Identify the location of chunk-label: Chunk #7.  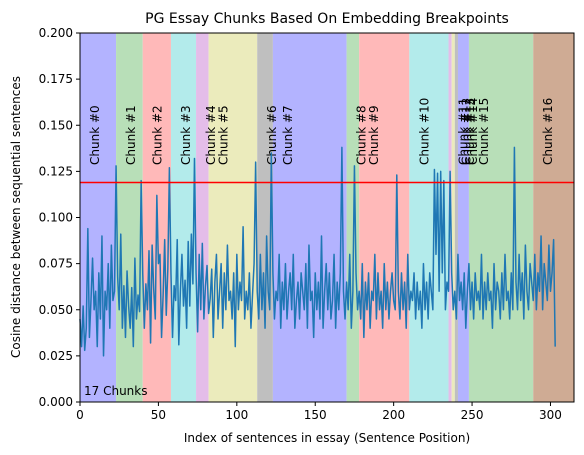
(288, 135).